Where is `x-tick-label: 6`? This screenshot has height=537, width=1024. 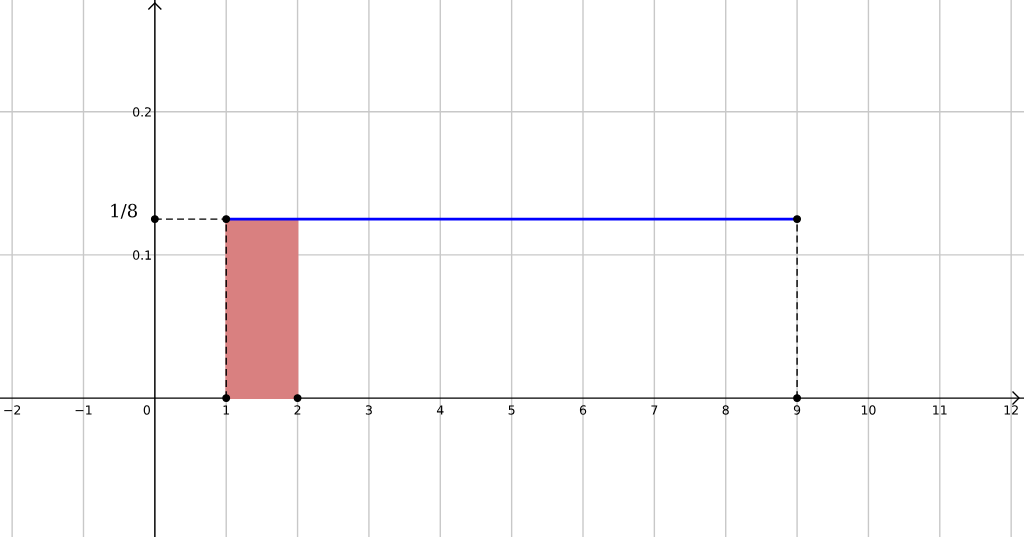
x-tick-label: 6 is located at coordinates (583, 410).